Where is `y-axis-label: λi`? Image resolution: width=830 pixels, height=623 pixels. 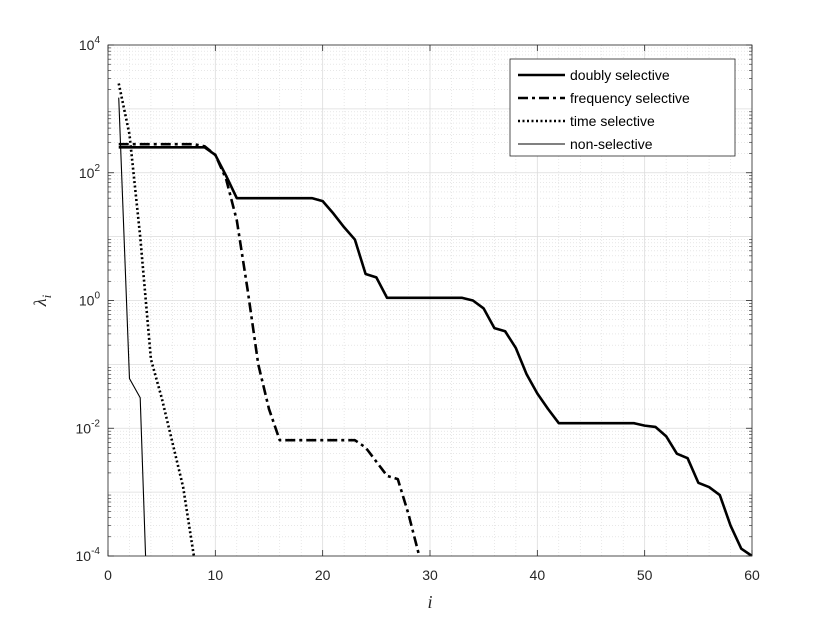
y-axis-label: λi is located at coordinates (42, 300).